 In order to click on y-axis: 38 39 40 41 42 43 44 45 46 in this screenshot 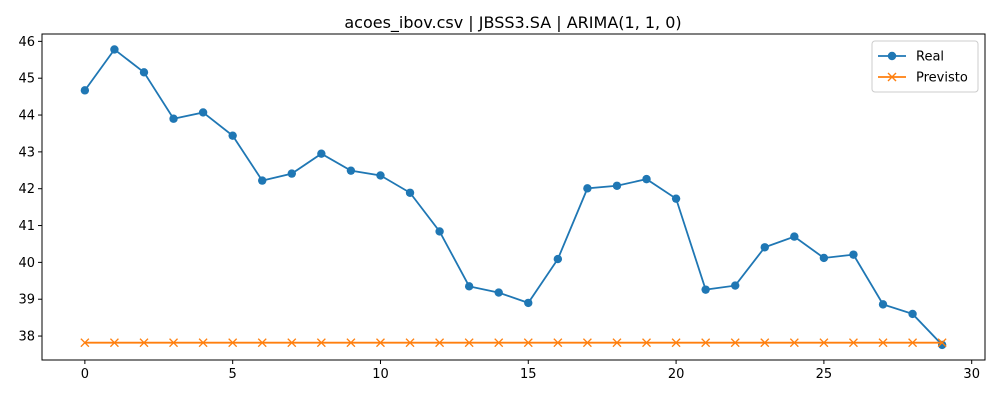, I will do `click(30, 190)`.